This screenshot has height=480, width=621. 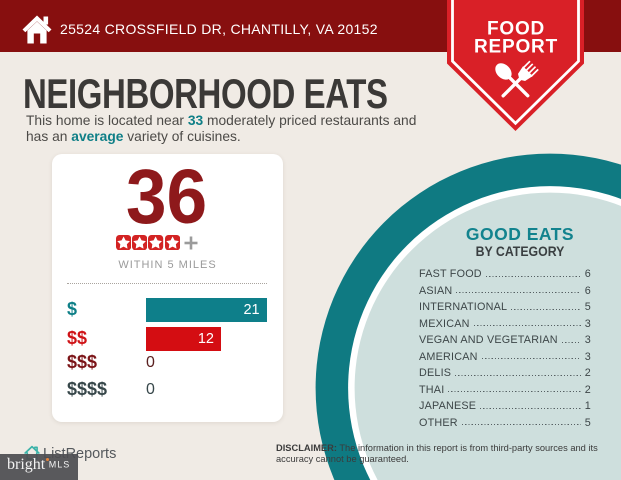 What do you see at coordinates (516, 29) in the screenshot?
I see `svg-text: FOOD` at bounding box center [516, 29].